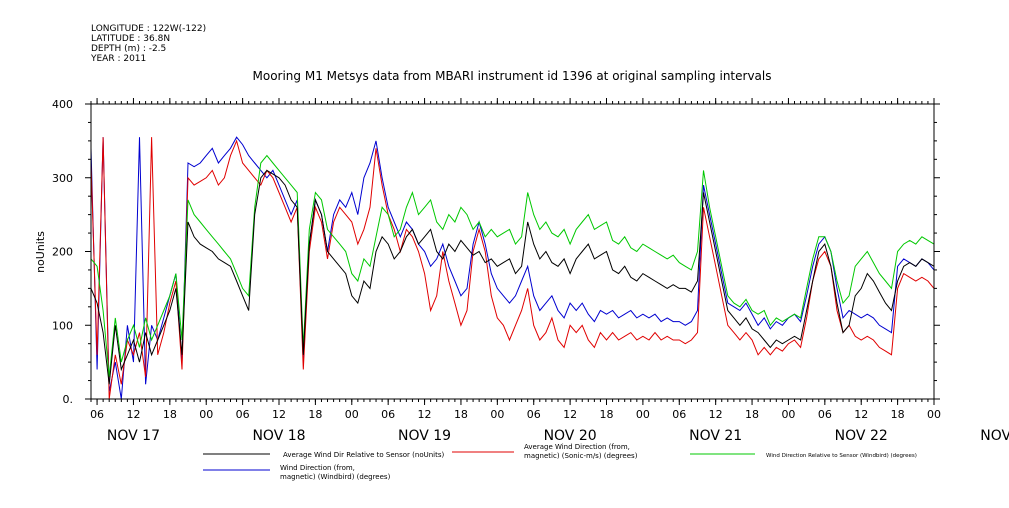 Image resolution: width=1009 pixels, height=508 pixels. I want to click on meta-latitude: LATITUDE : 36.8N, so click(130, 39).